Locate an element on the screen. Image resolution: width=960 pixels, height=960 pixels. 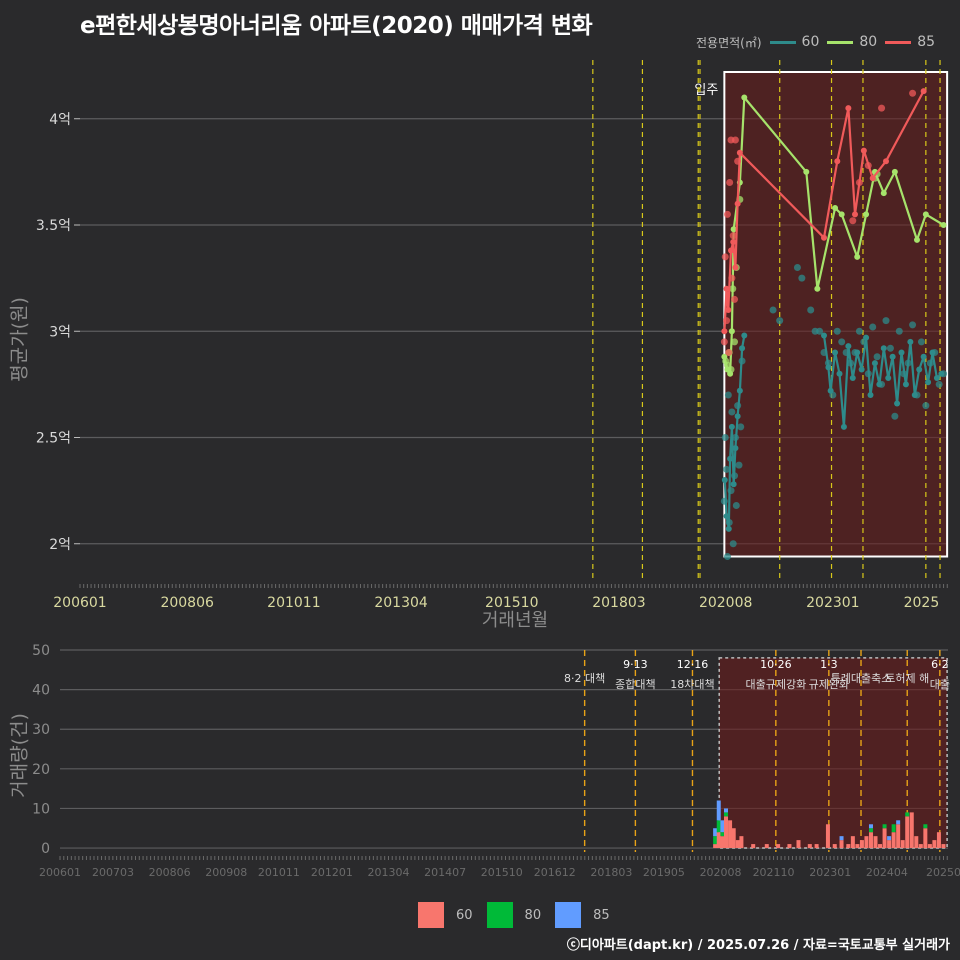
price-highlight-label: 입주 is located at coordinates (706, 90).